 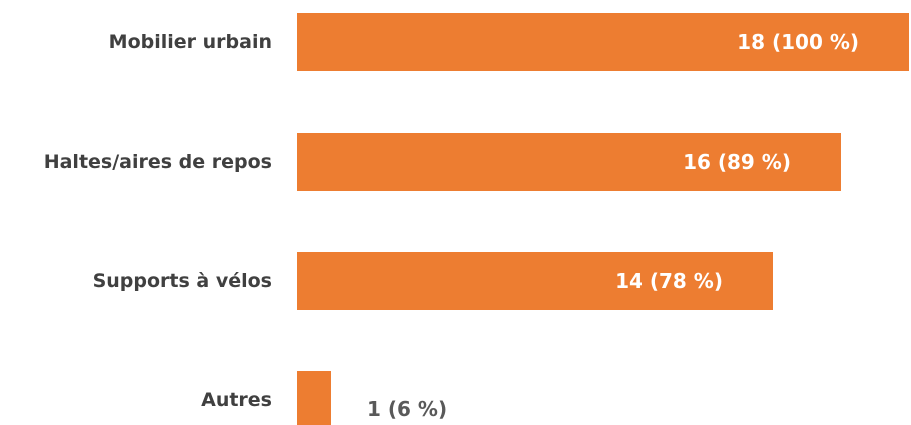 I want to click on category-label-1: Haltes/aires de repos, so click(x=158, y=162).